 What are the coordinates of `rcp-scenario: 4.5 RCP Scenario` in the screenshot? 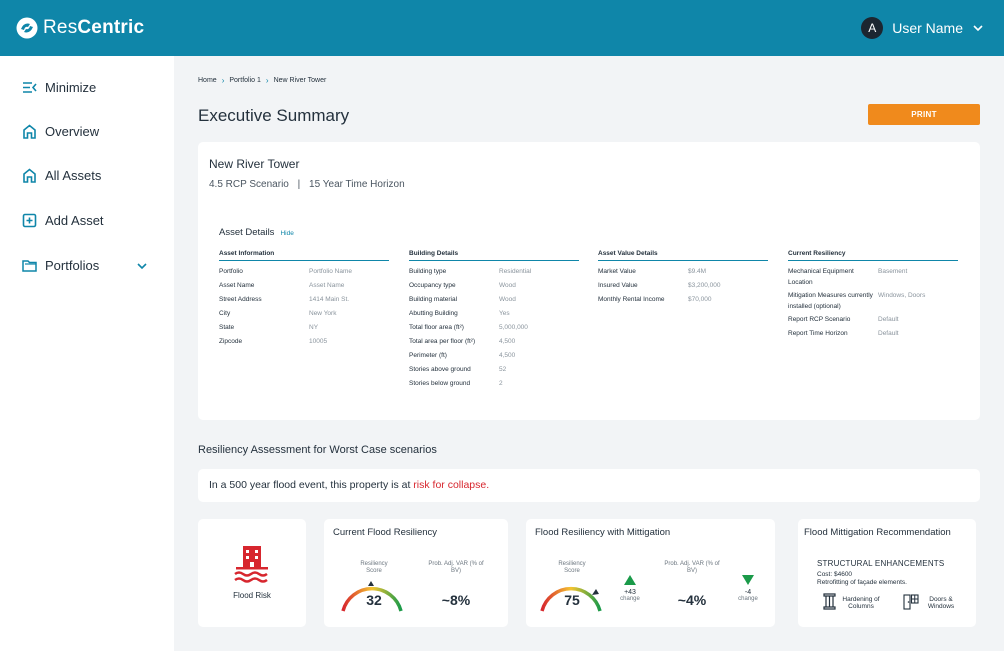 It's located at (249, 184).